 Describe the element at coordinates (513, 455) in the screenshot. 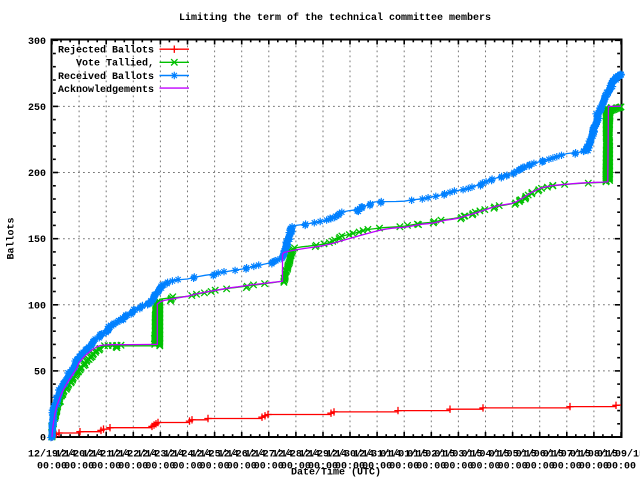

I see `svg-text: 01/05/15` at that location.